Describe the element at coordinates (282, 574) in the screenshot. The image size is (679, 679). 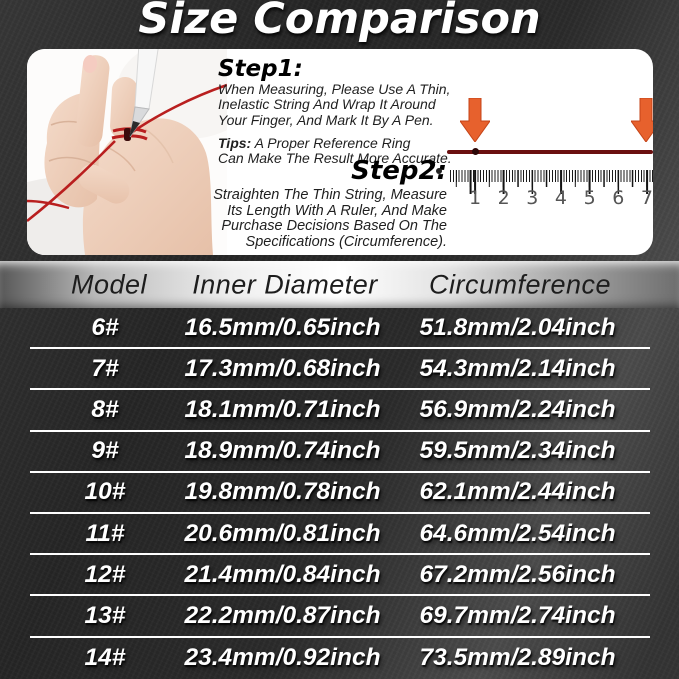
I see `inner-diameter-cell: 21.4mm/0.84inch` at that location.